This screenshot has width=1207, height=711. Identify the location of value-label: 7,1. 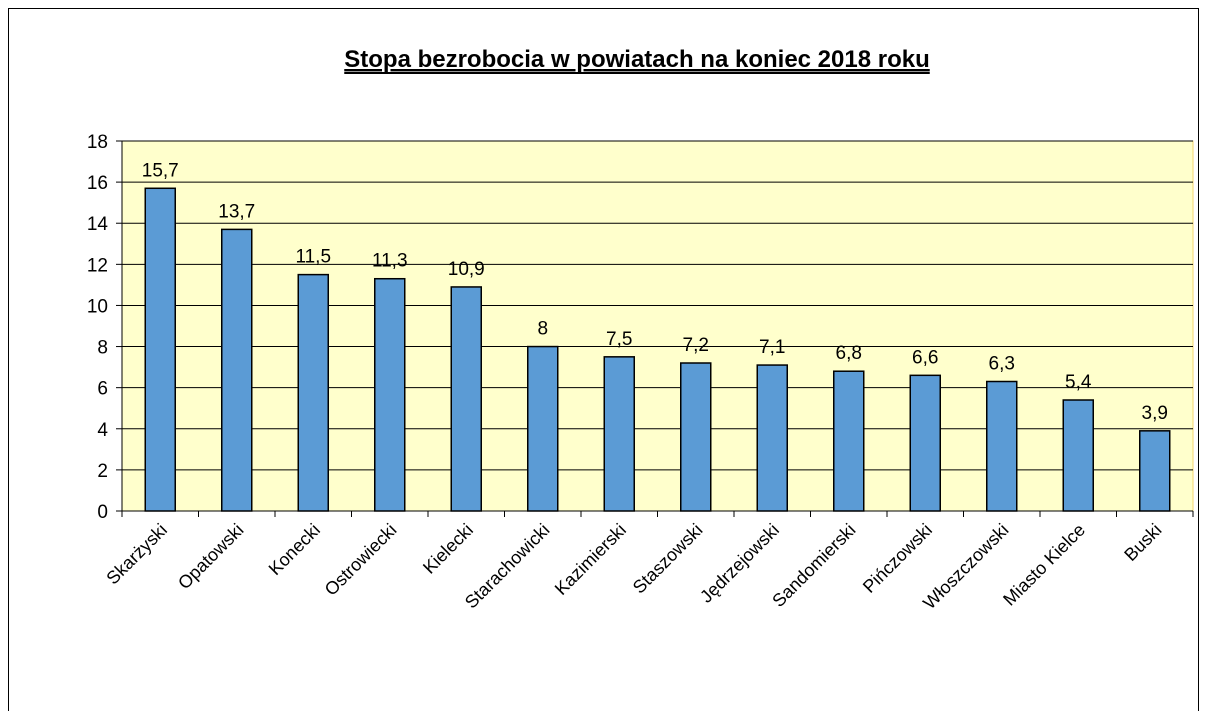
(772, 347).